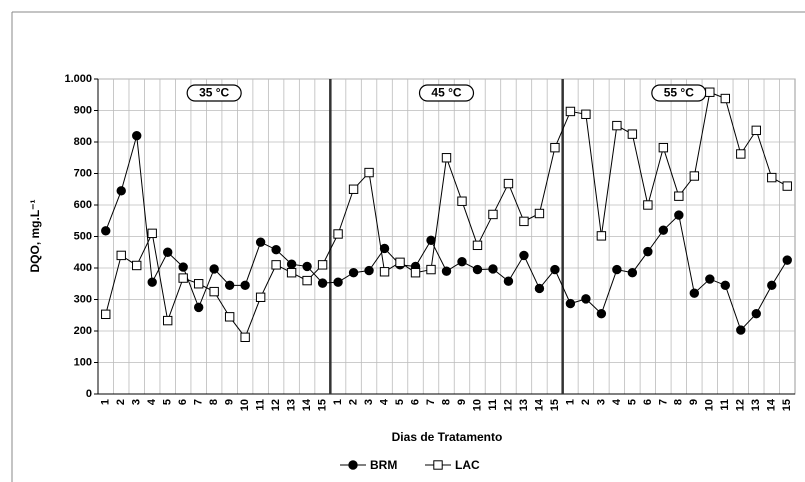  I want to click on annotation: 45 °C, so click(446, 93).